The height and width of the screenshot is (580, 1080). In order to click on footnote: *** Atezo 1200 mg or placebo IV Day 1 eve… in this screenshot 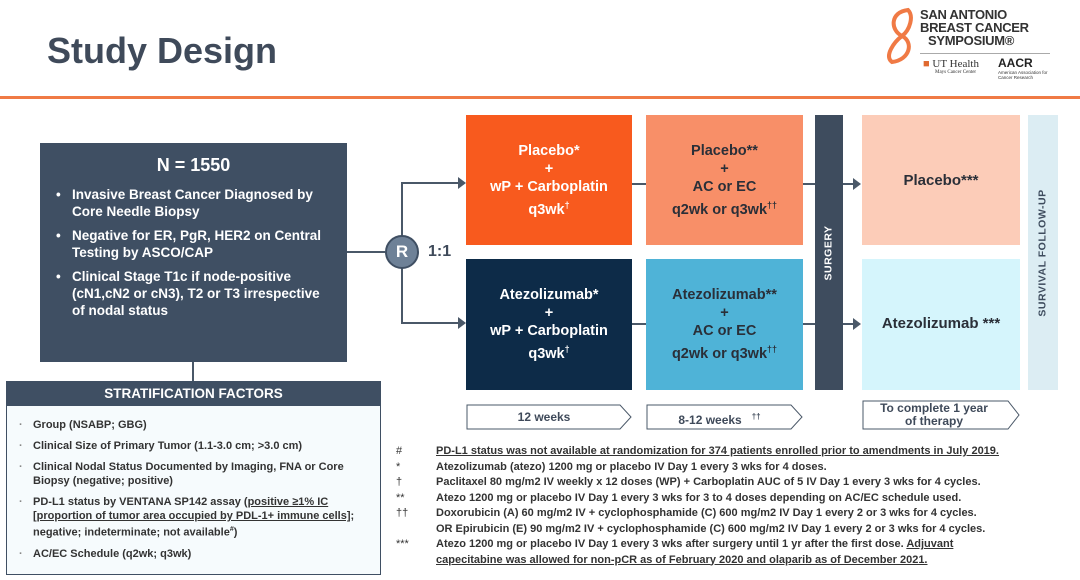, I will do `click(736, 552)`.